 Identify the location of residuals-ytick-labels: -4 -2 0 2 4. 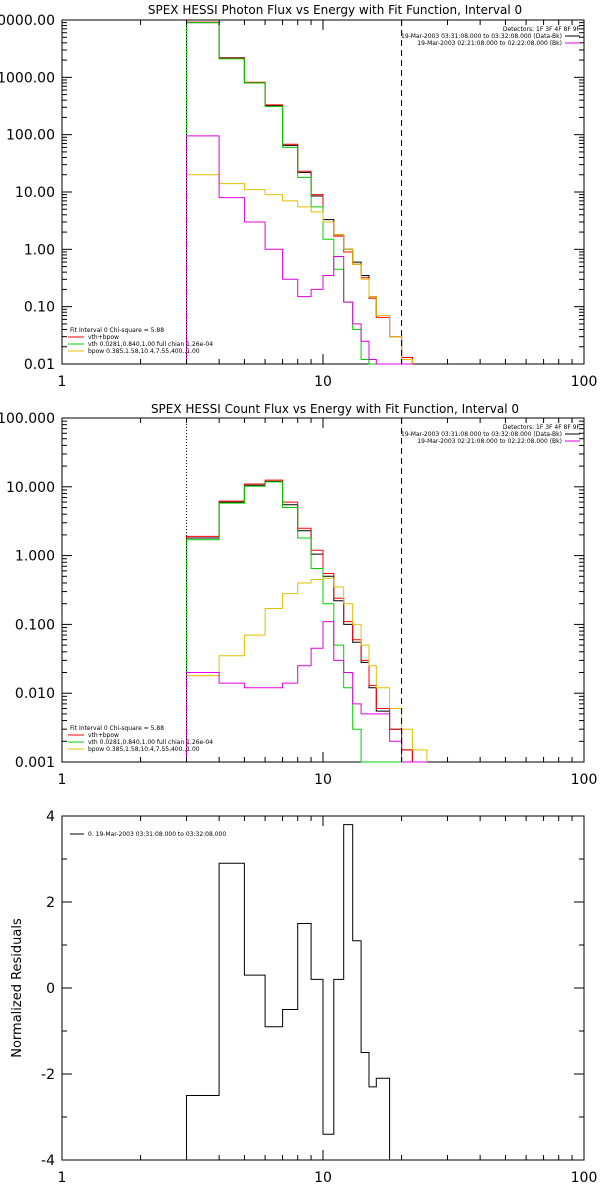
(48, 989).